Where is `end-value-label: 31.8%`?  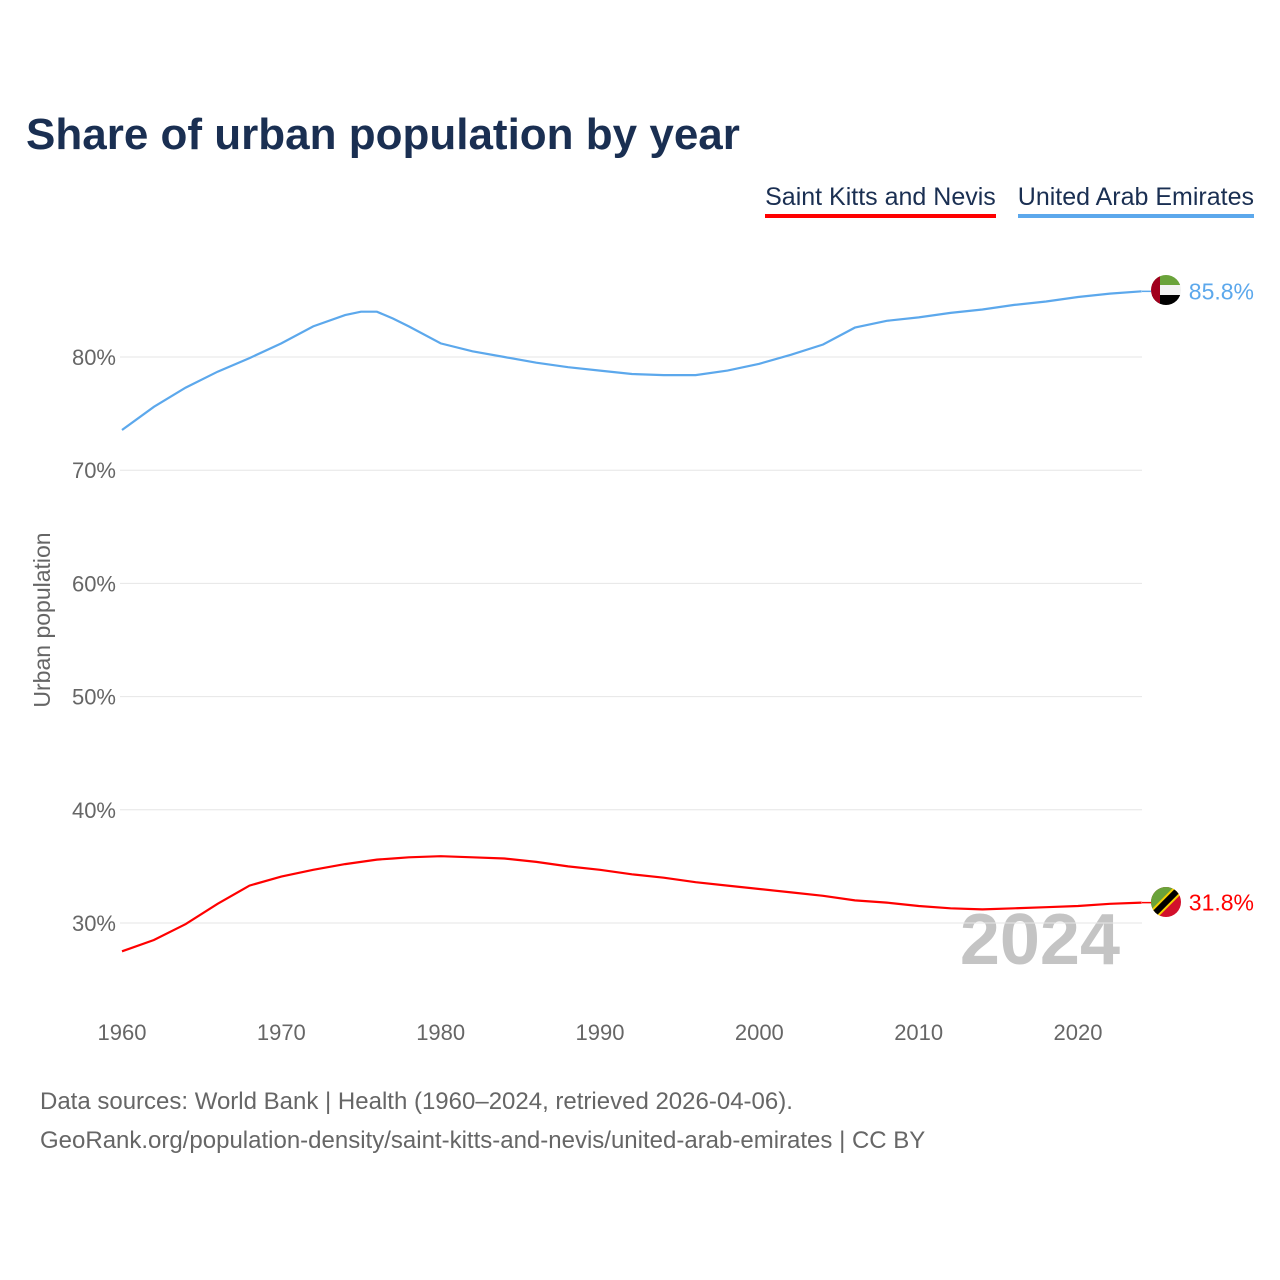
end-value-label: 31.8% is located at coordinates (1221, 903).